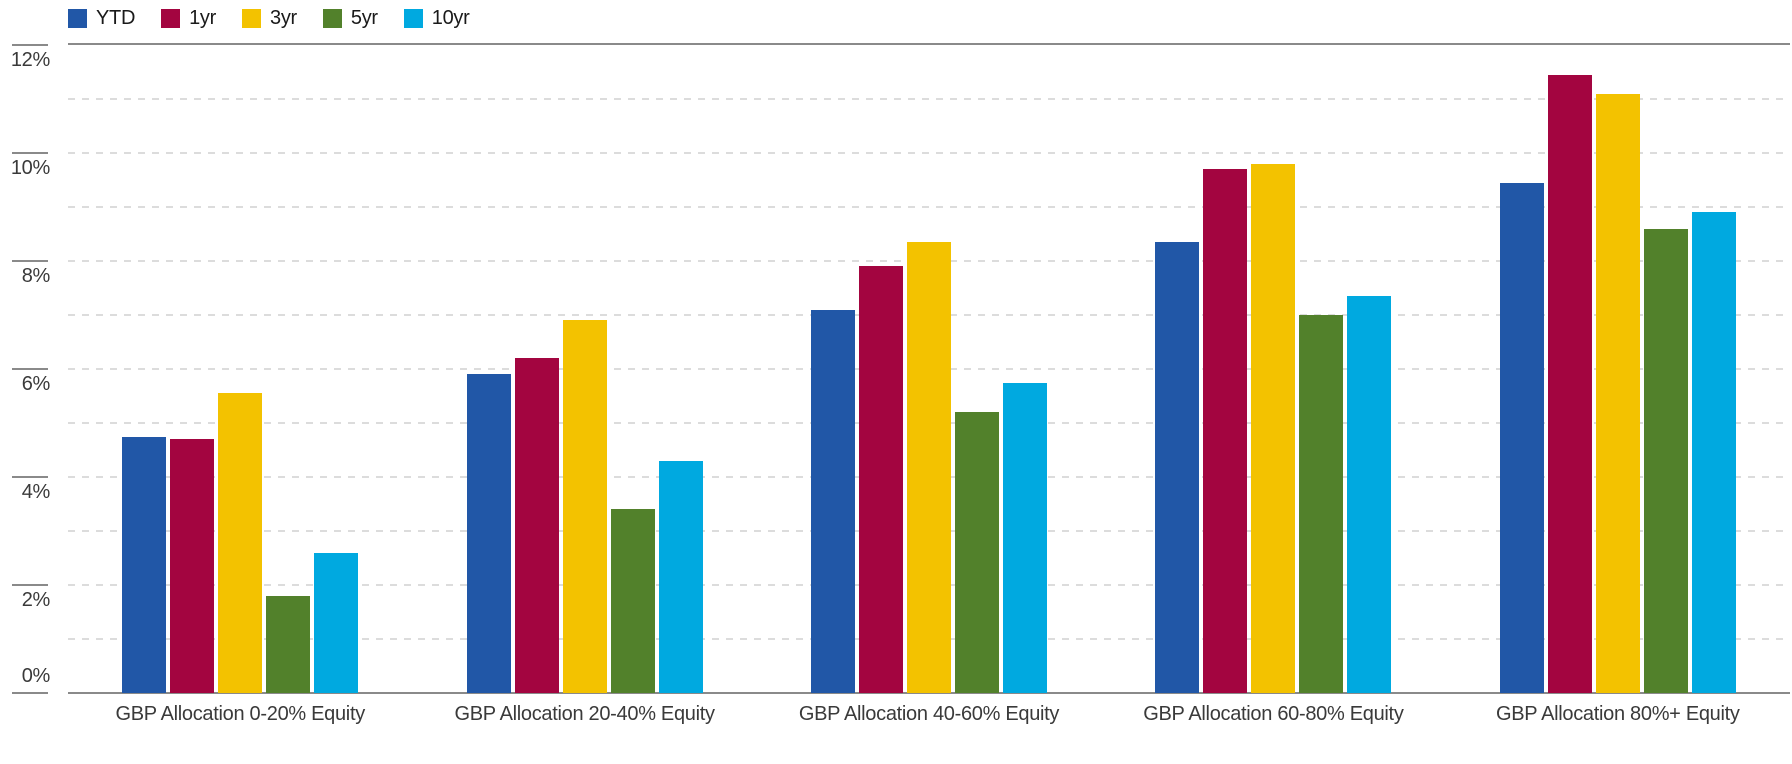 This screenshot has height=764, width=1792. Describe the element at coordinates (36, 676) in the screenshot. I see `y-axis-tick-label-0pct: 0%` at that location.